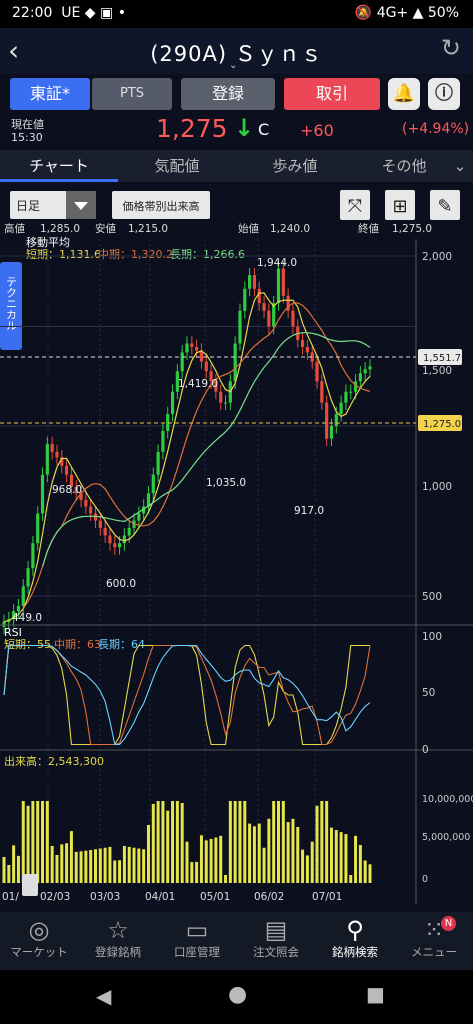  I want to click on layout-grid-icon, so click(400, 205).